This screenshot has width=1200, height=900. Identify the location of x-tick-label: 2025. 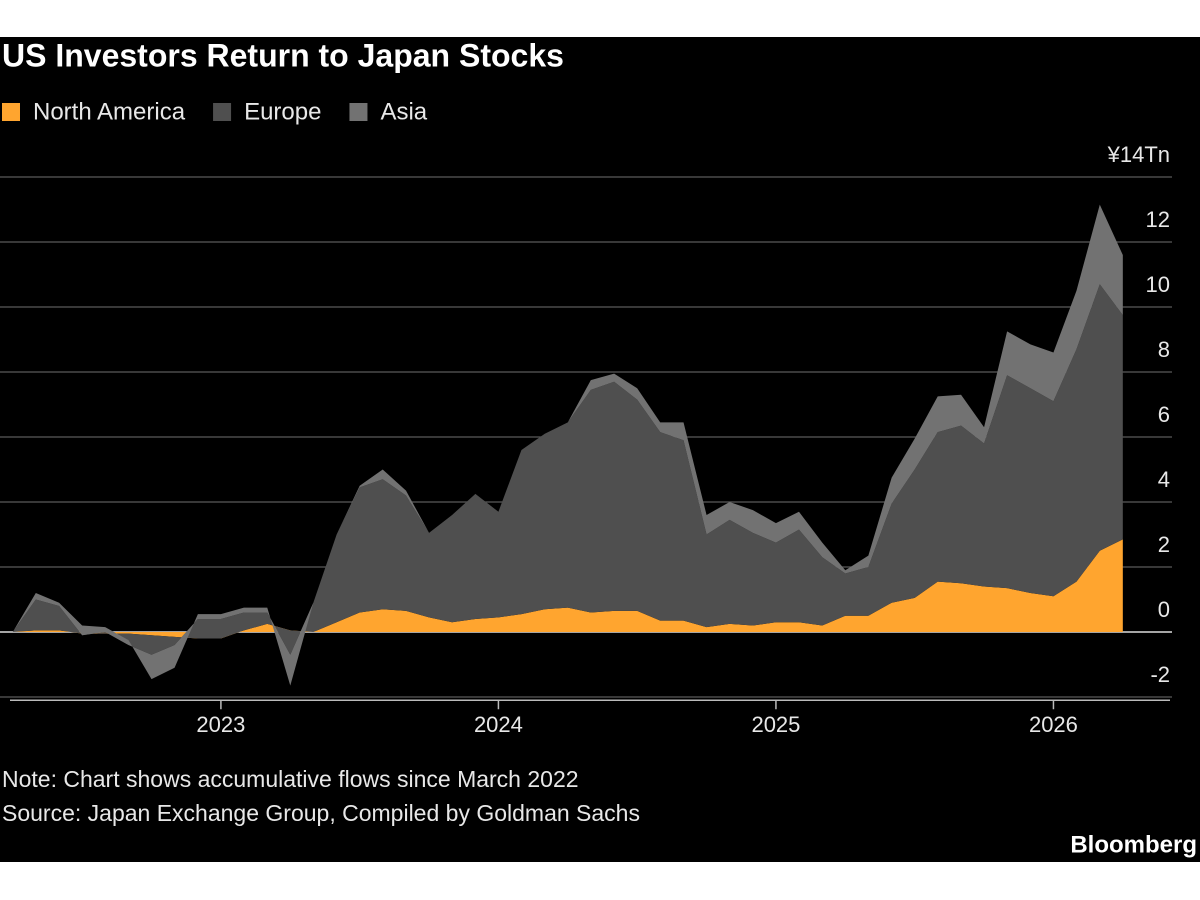
(775, 724).